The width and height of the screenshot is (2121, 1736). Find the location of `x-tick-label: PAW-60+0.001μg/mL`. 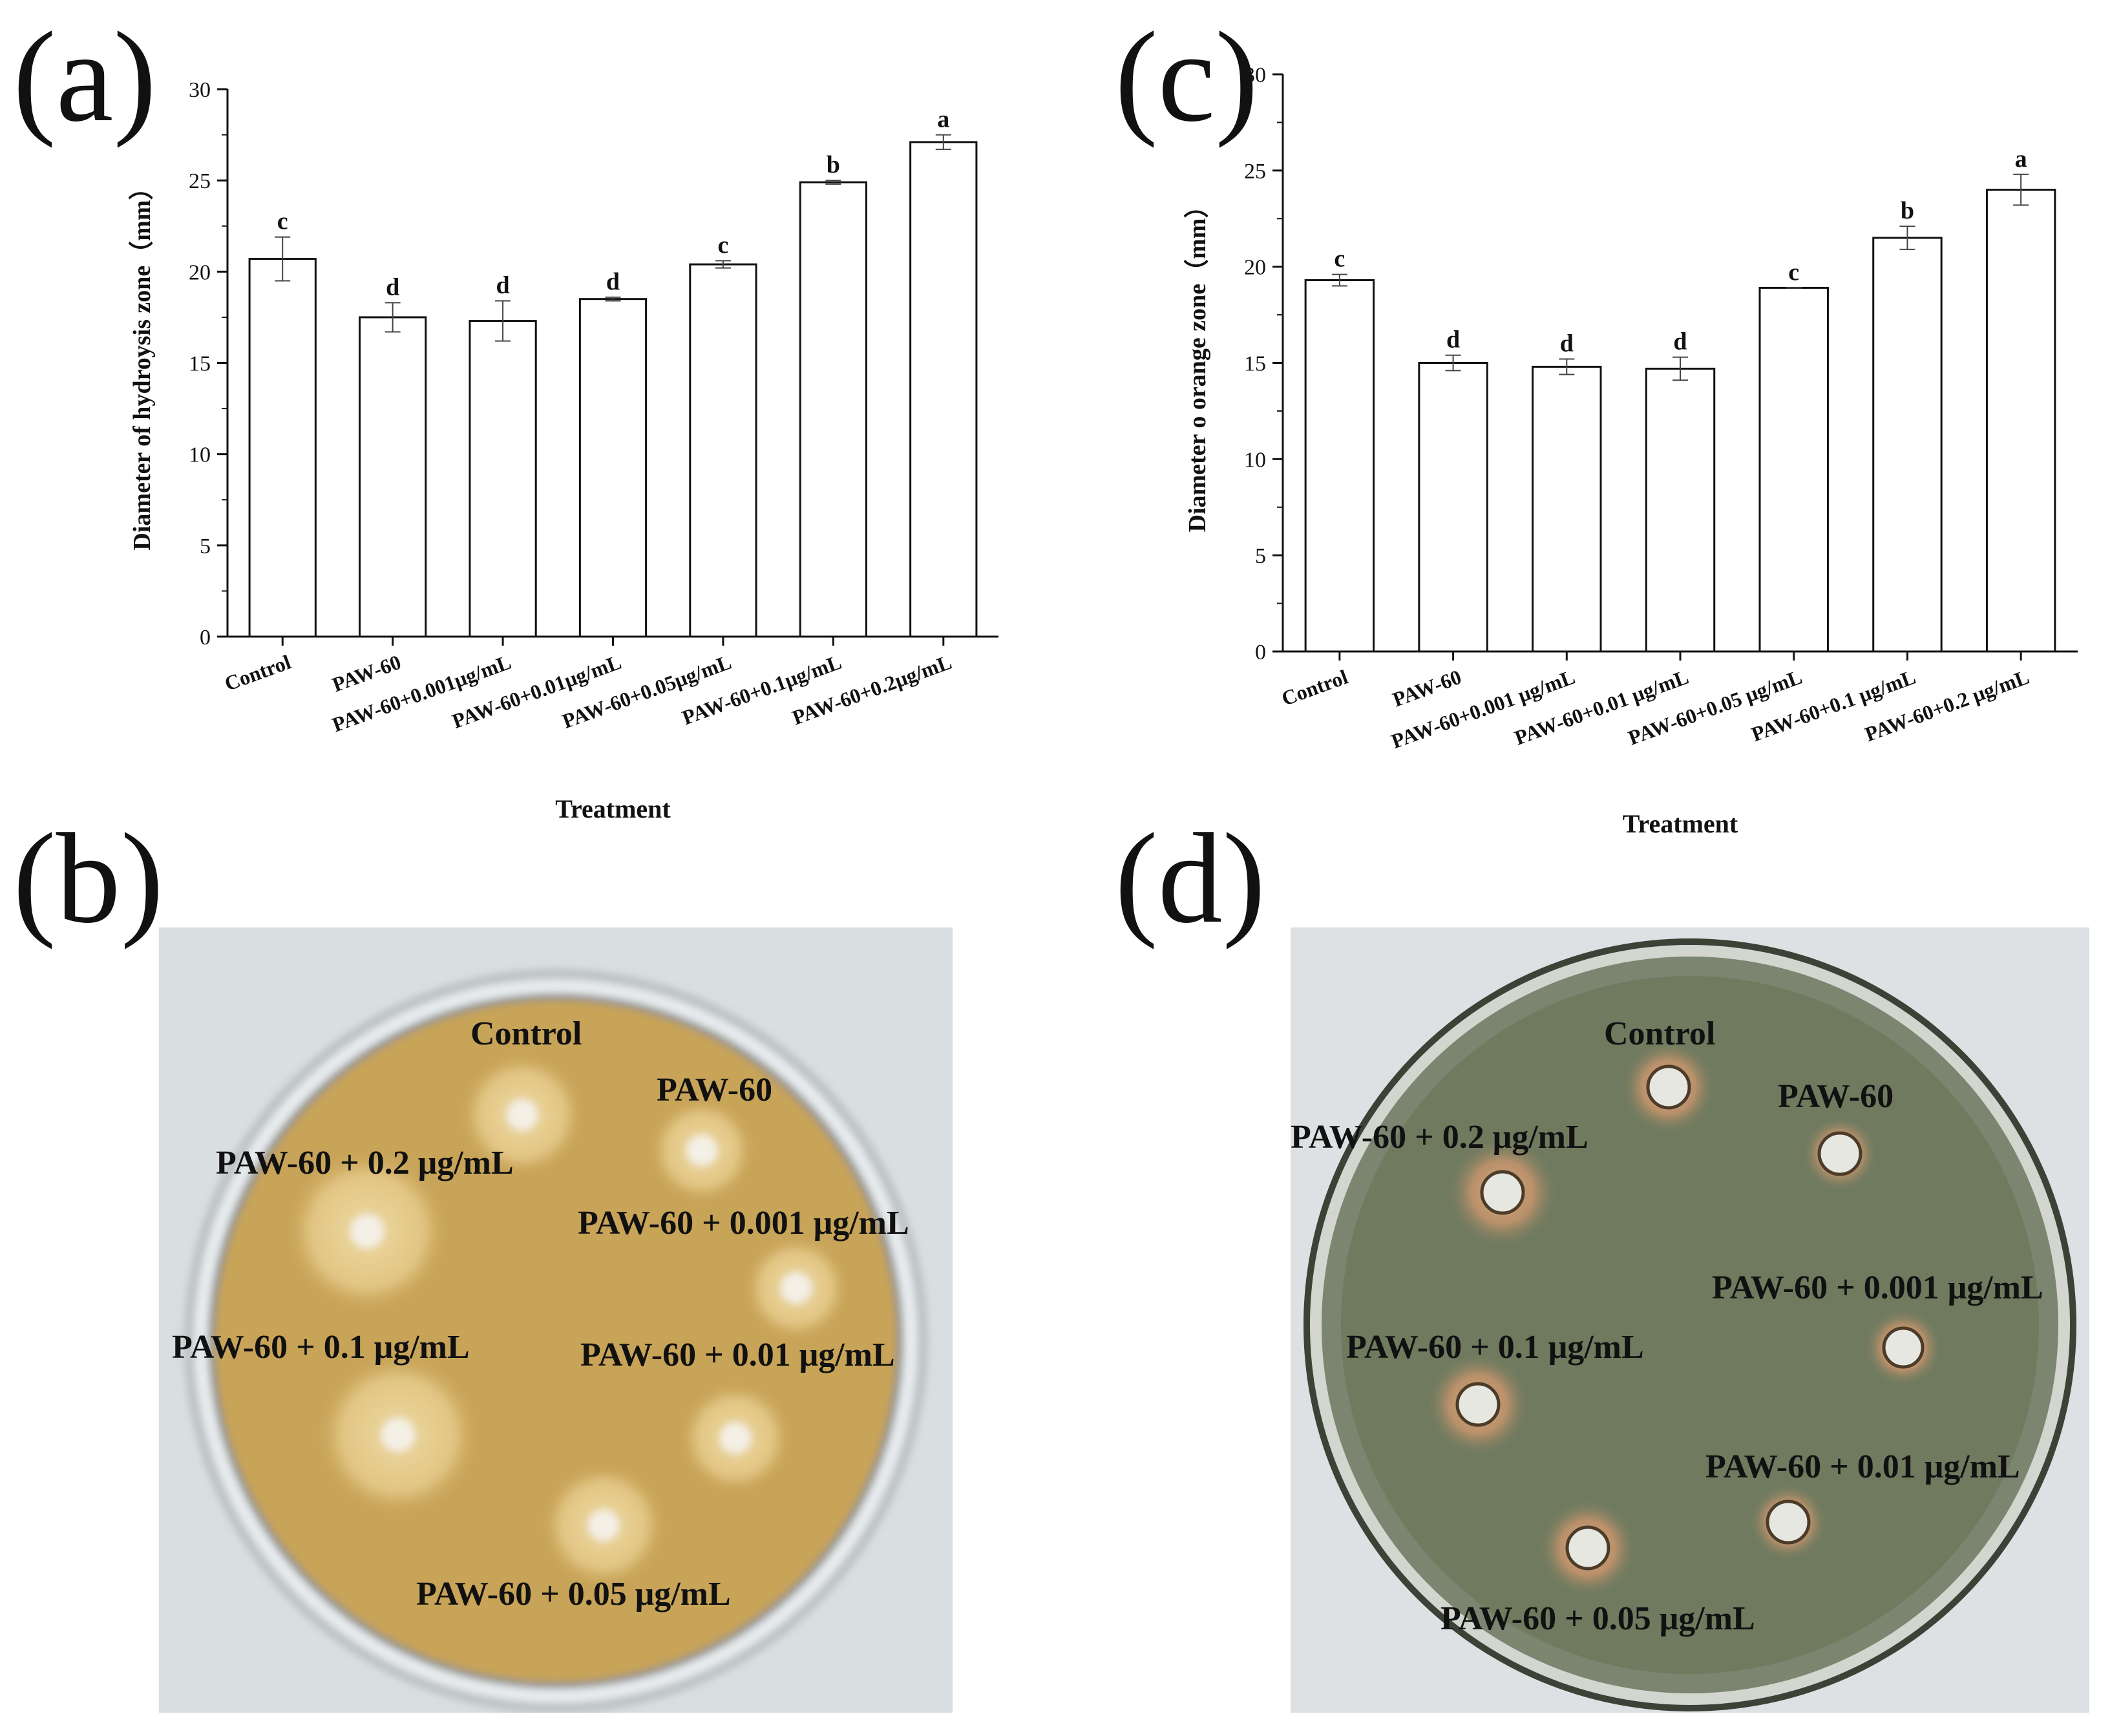

x-tick-label: PAW-60+0.001μg/mL is located at coordinates (421, 694).